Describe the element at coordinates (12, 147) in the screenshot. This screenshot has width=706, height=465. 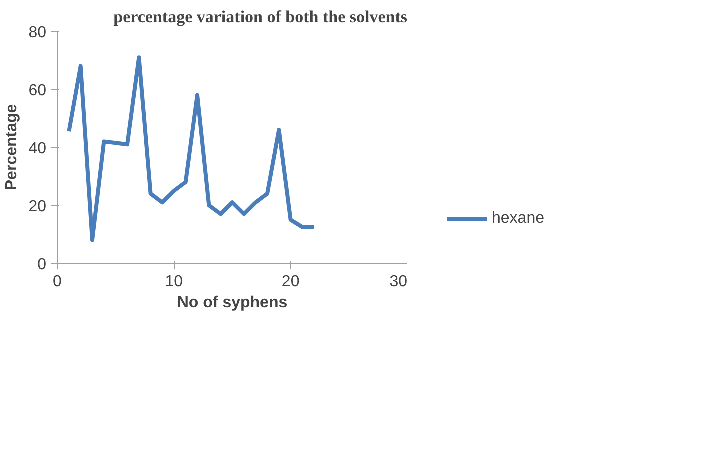
I see `y-axis-title: Percentage` at that location.